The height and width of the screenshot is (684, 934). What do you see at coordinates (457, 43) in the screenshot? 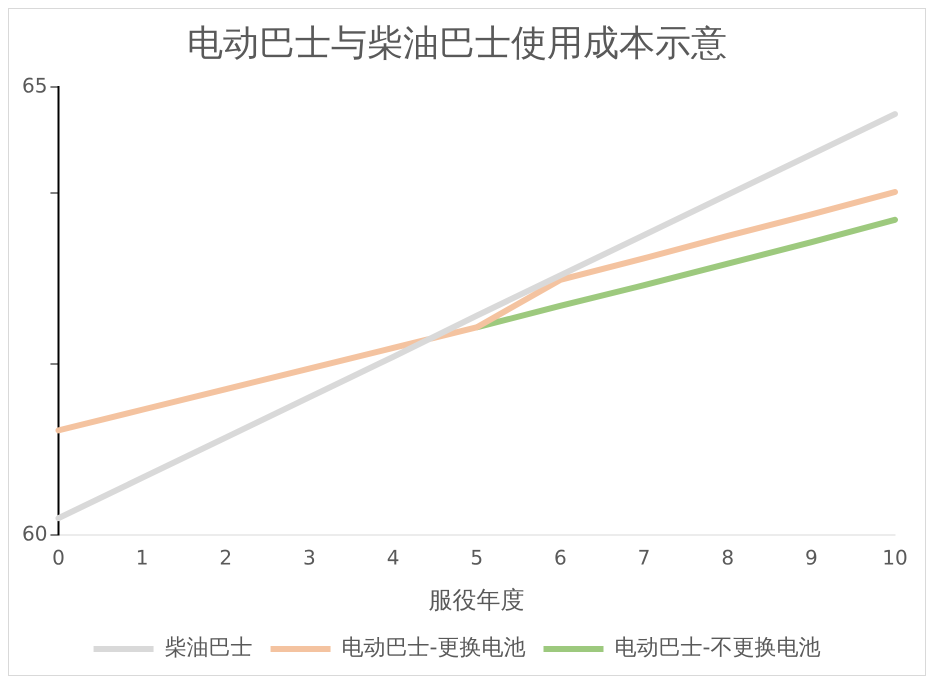
I see `chart-title: 电动巴士与柴油巴士使用成本示意` at bounding box center [457, 43].